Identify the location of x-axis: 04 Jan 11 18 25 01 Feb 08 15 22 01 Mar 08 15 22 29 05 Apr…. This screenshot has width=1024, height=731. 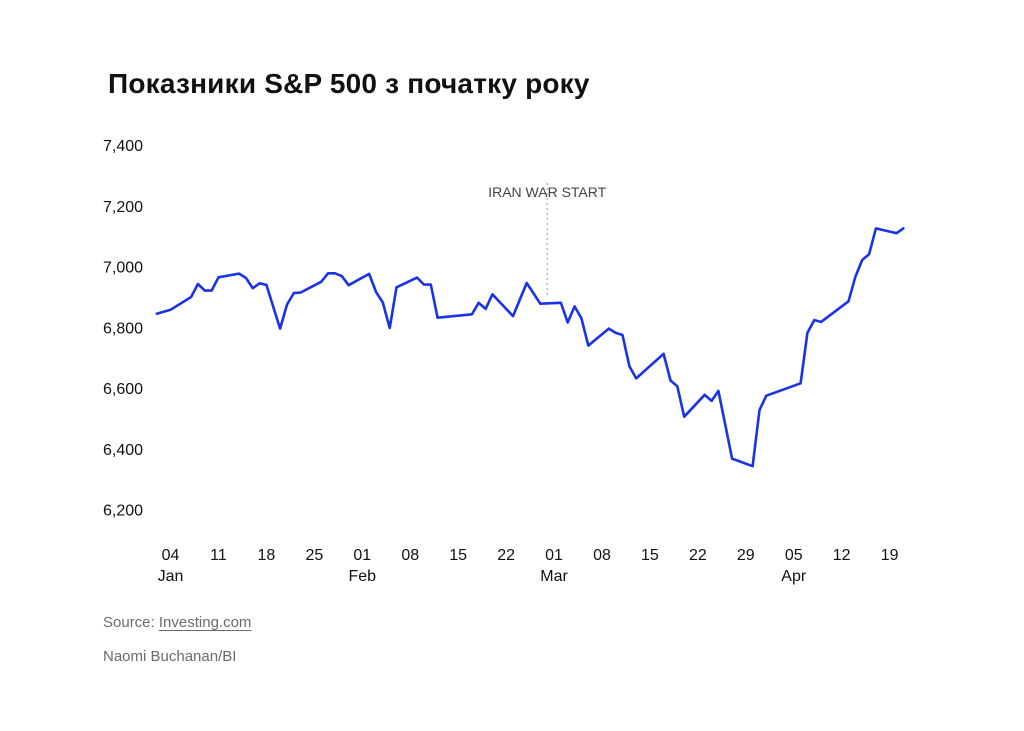
(528, 566).